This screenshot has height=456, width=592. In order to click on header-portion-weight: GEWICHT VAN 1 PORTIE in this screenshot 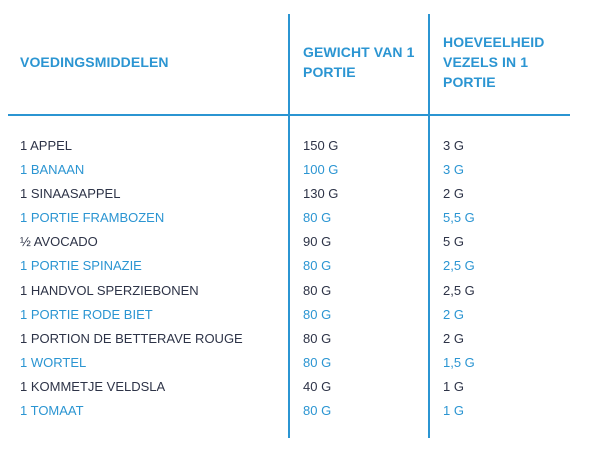, I will do `click(359, 62)`.